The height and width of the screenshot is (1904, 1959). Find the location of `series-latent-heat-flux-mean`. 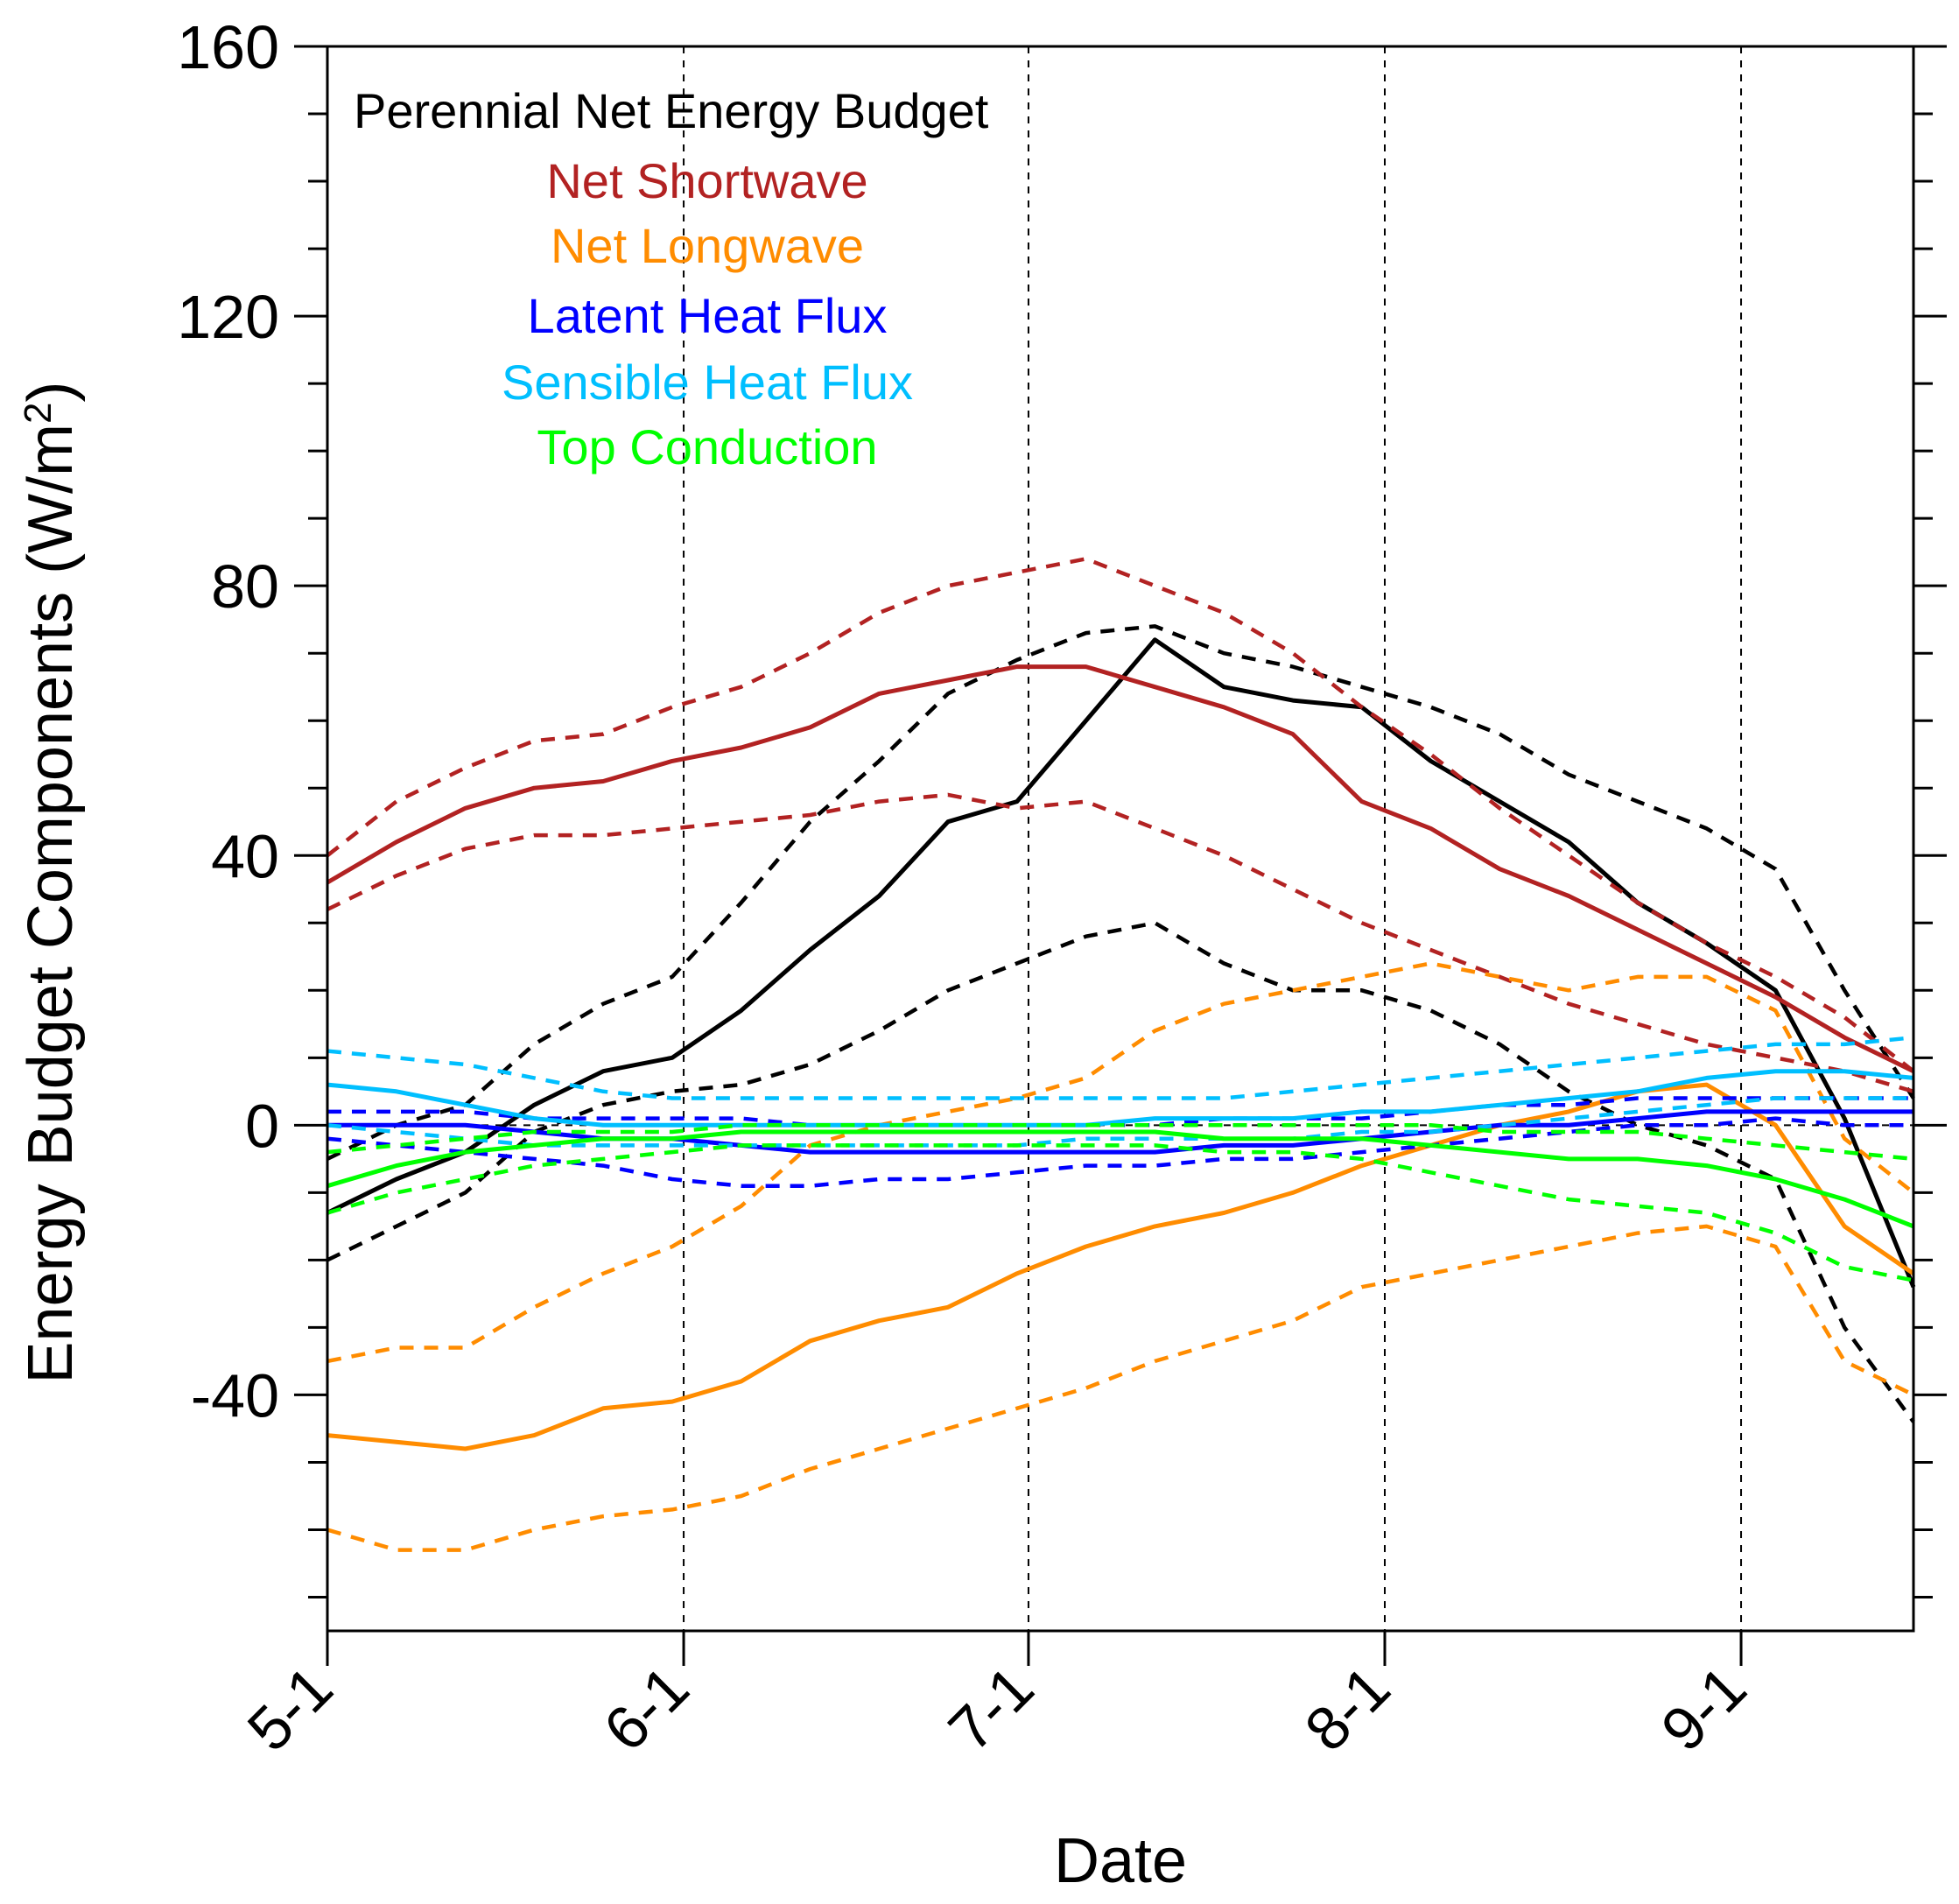

series-latent-heat-flux-mean is located at coordinates (1120, 1132).